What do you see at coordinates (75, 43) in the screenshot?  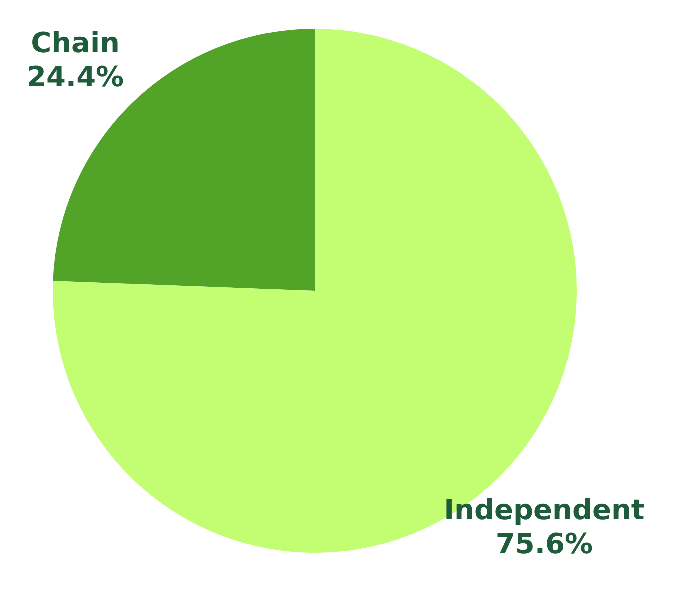 I see `slice-label: Chain` at bounding box center [75, 43].